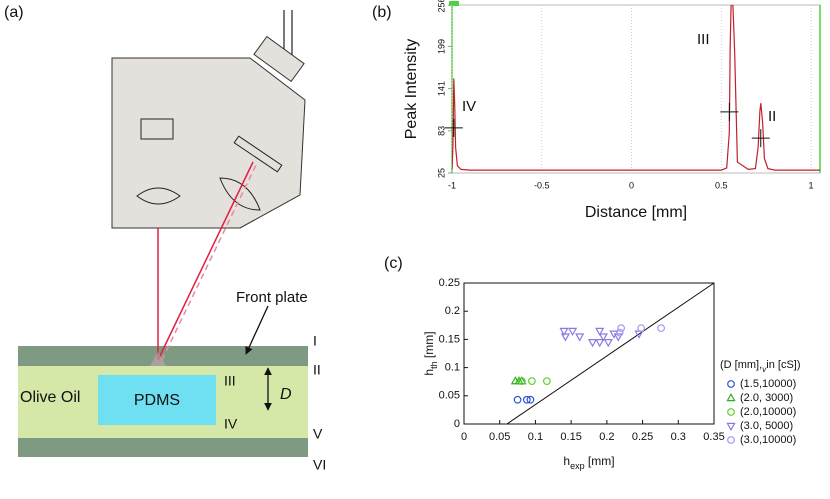 This screenshot has height=499, width=830. Describe the element at coordinates (286, 394) in the screenshot. I see `gap-label: D` at that location.